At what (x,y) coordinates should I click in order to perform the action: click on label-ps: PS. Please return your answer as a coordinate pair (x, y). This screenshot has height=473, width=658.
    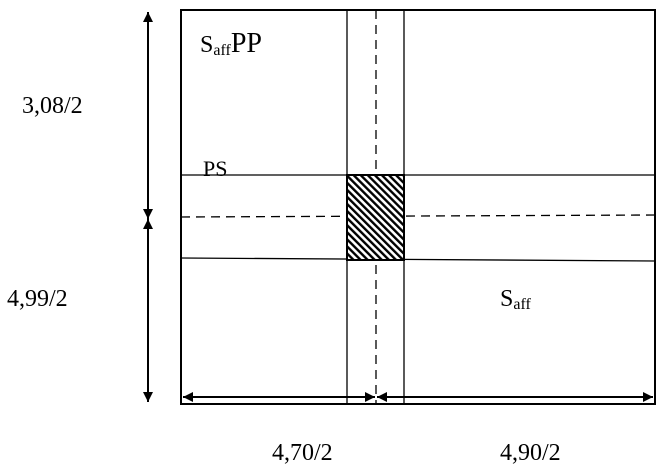
    Looking at the image, I should click on (215, 168).